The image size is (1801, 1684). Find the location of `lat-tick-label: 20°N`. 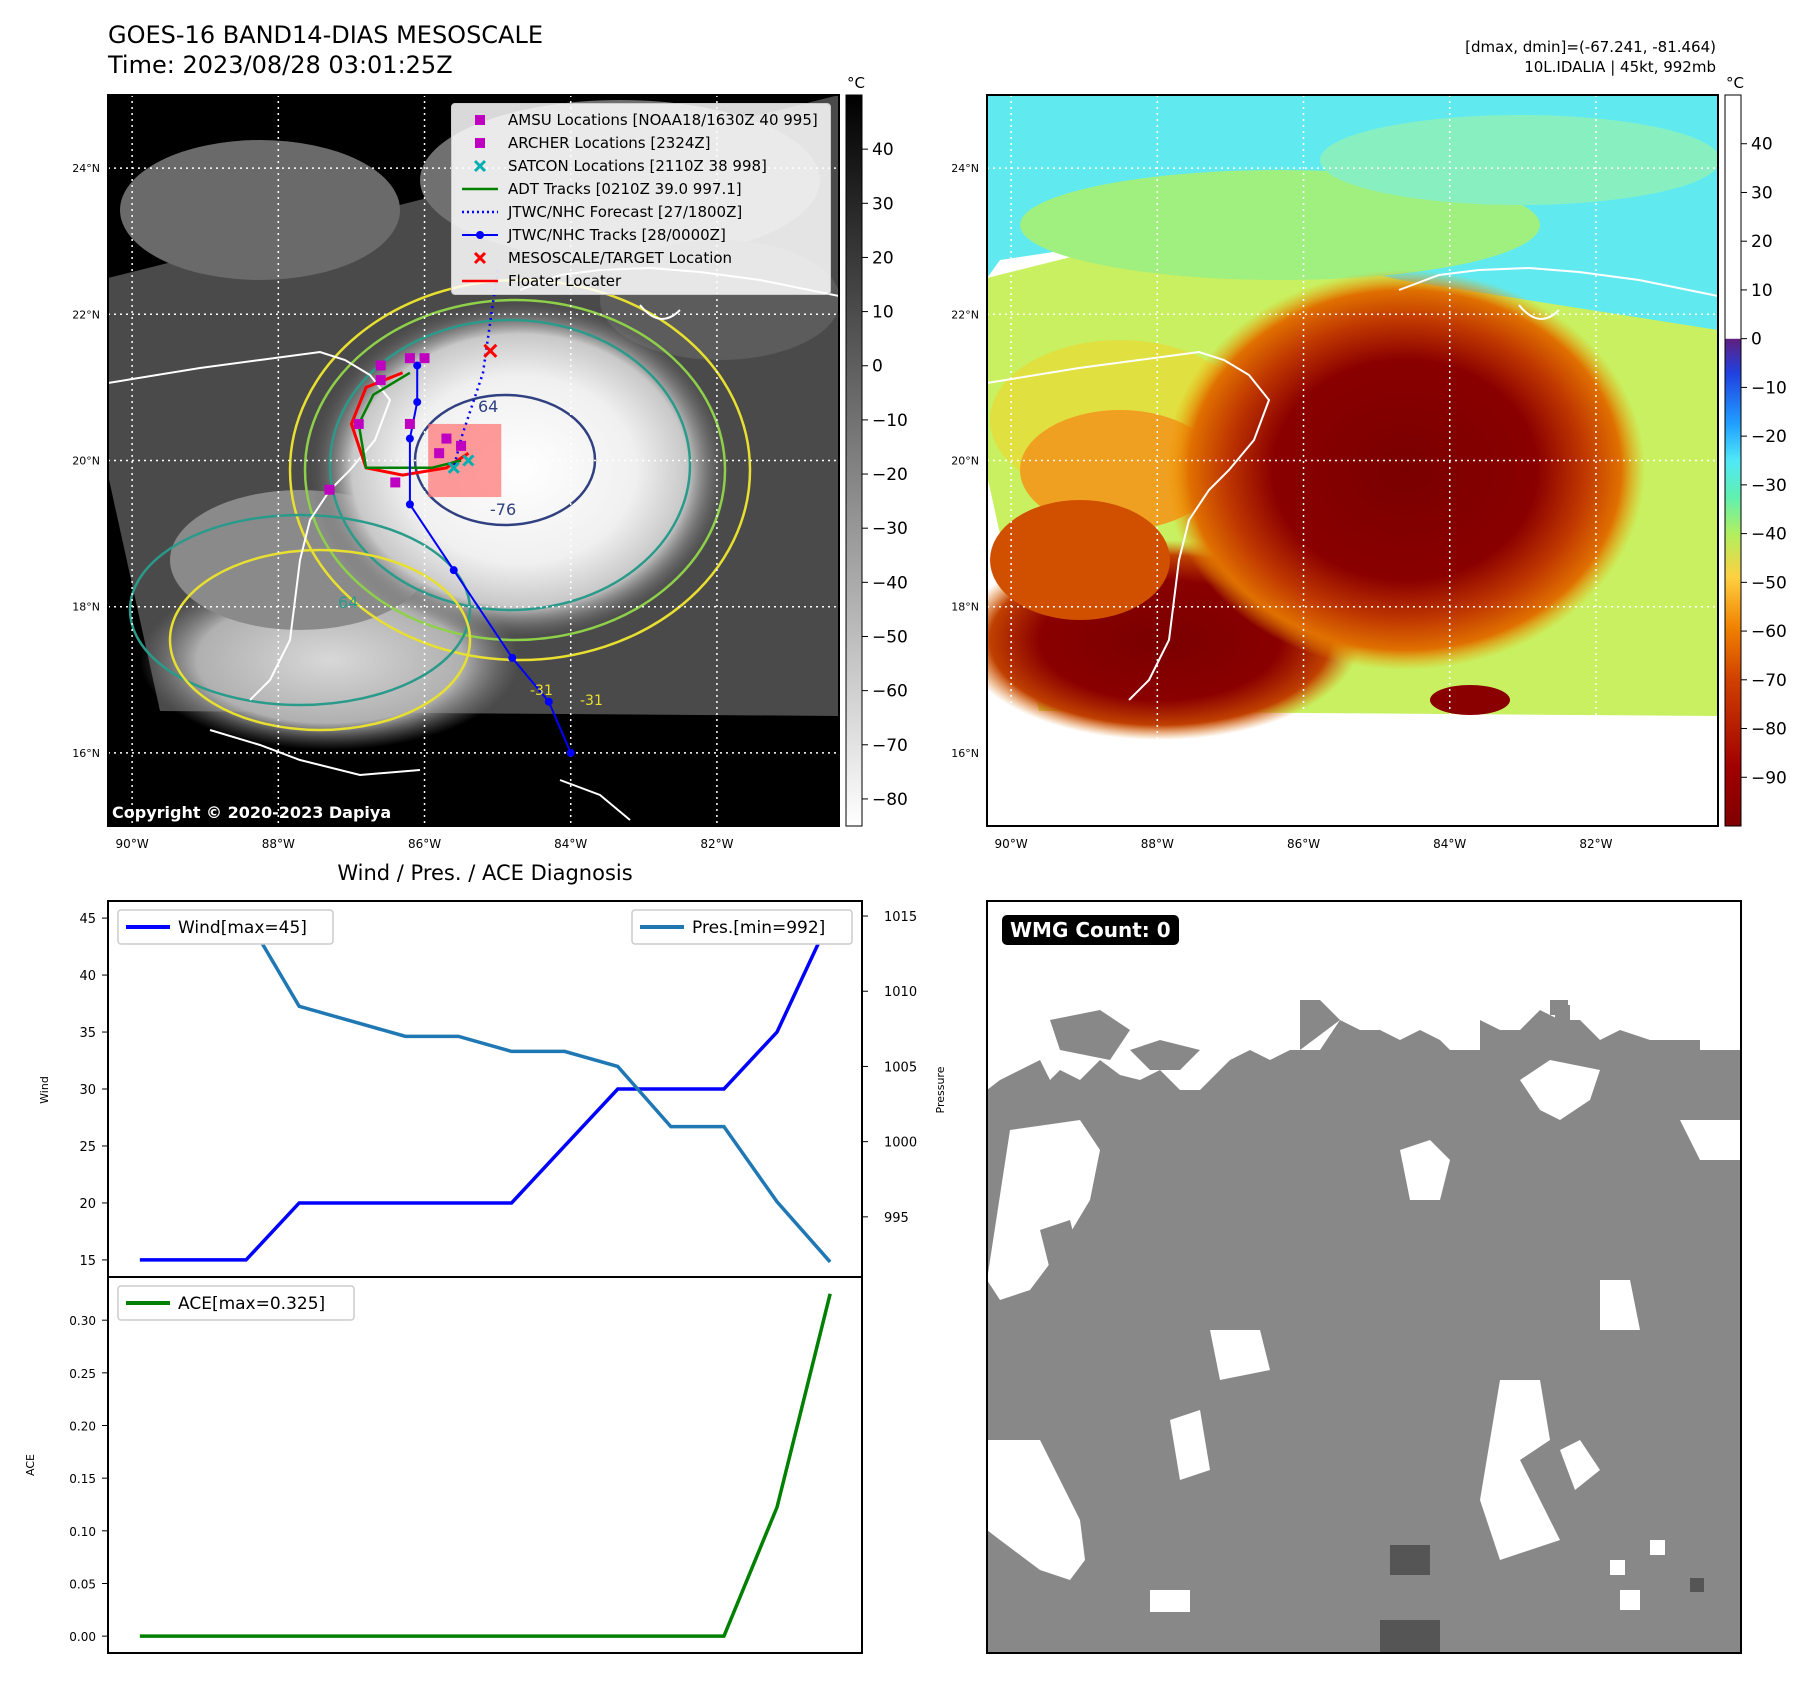

lat-tick-label: 20°N is located at coordinates (86, 461).